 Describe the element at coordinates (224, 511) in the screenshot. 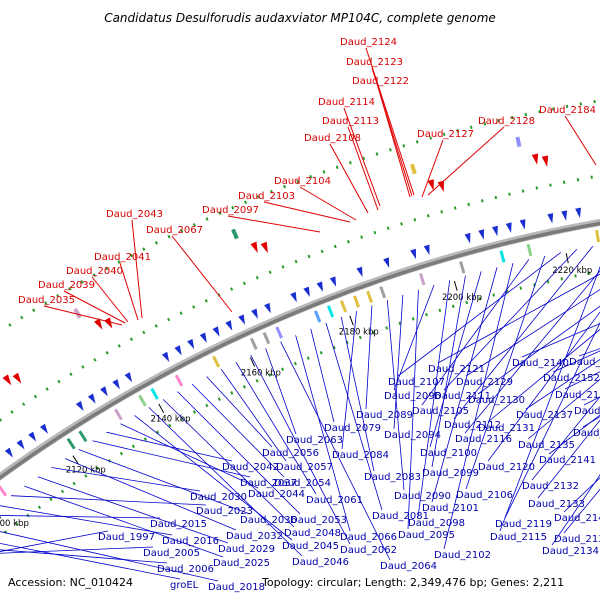

I see `gene-label: Daud_2023` at that location.